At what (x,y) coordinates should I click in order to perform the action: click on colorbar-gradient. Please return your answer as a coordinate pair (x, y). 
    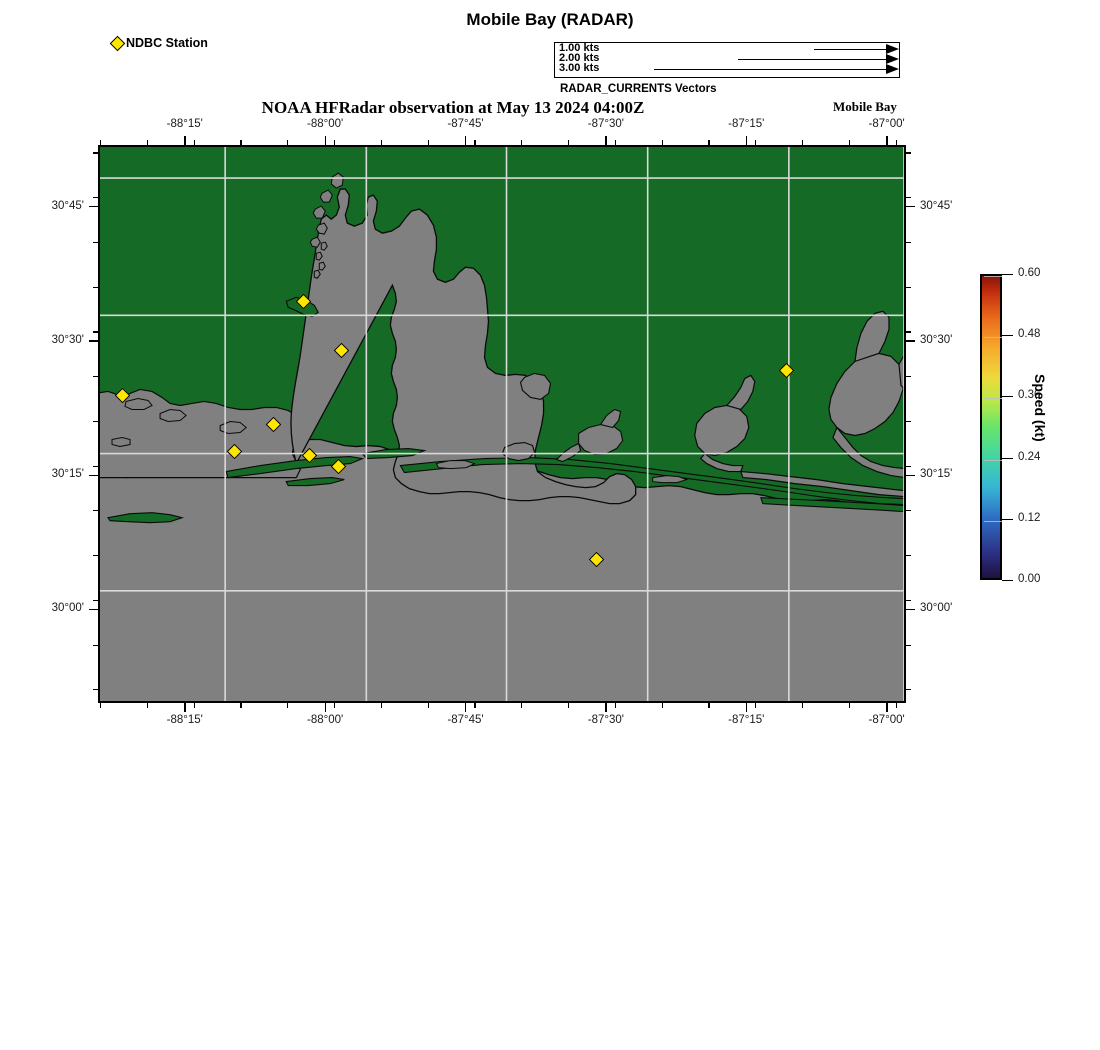
    Looking at the image, I should click on (991, 427).